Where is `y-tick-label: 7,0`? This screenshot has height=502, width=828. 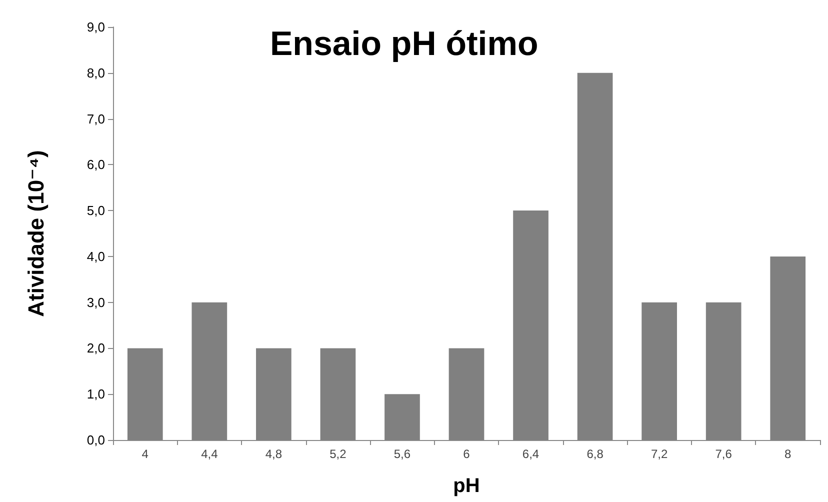 y-tick-label: 7,0 is located at coordinates (95, 118).